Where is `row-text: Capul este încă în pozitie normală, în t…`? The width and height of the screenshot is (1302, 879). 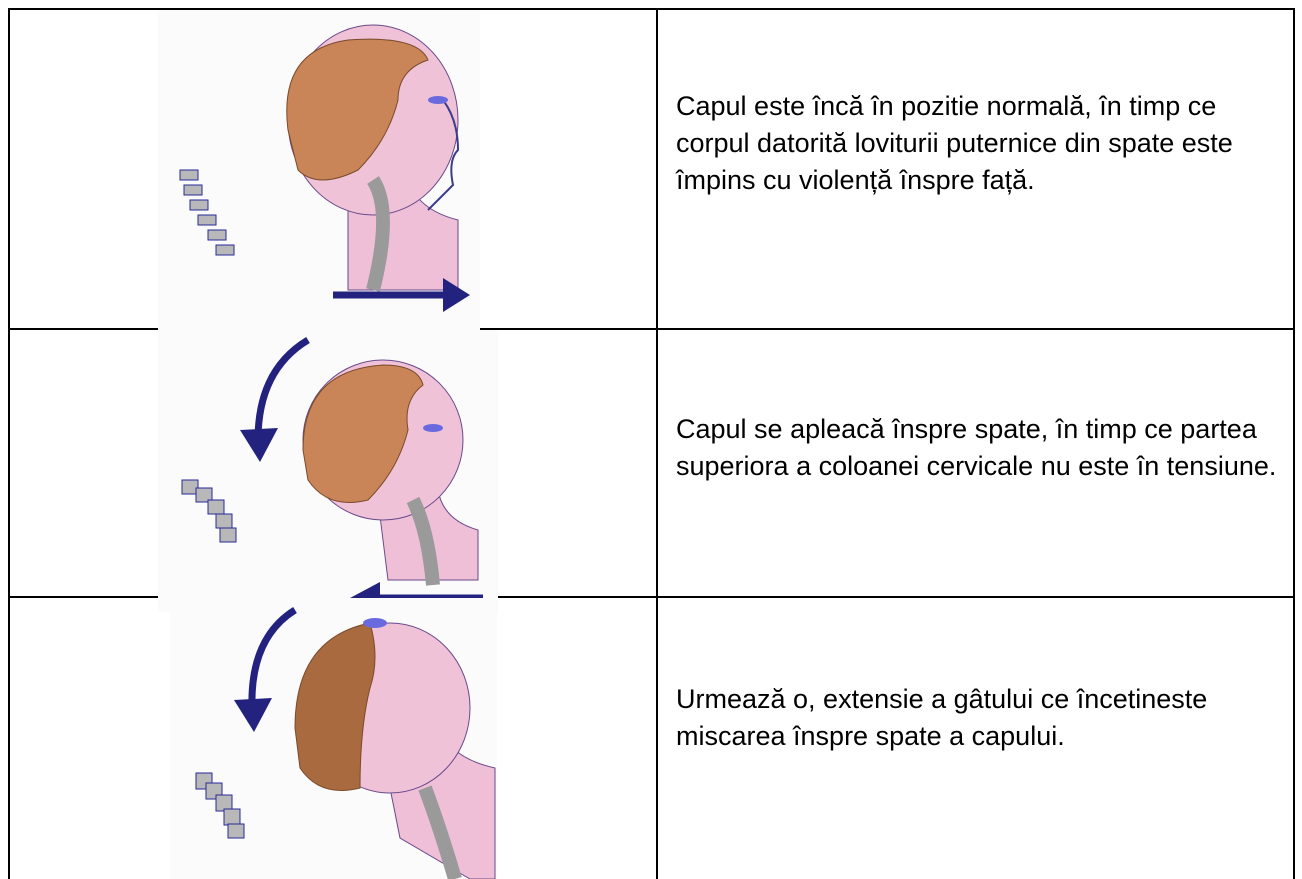 row-text: Capul este încă în pozitie normală, în t… is located at coordinates (954, 143).